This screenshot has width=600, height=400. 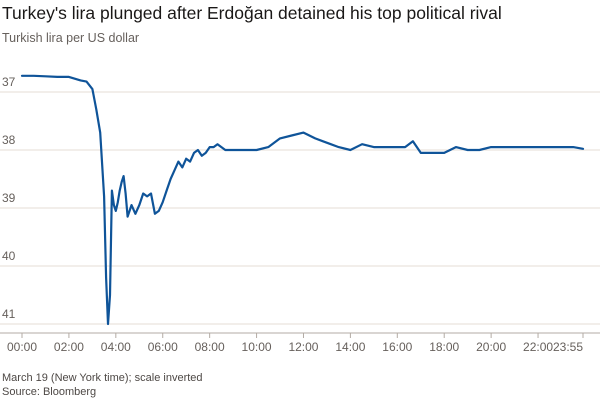 What do you see at coordinates (491, 347) in the screenshot?
I see `x-tick-label: 20:00` at bounding box center [491, 347].